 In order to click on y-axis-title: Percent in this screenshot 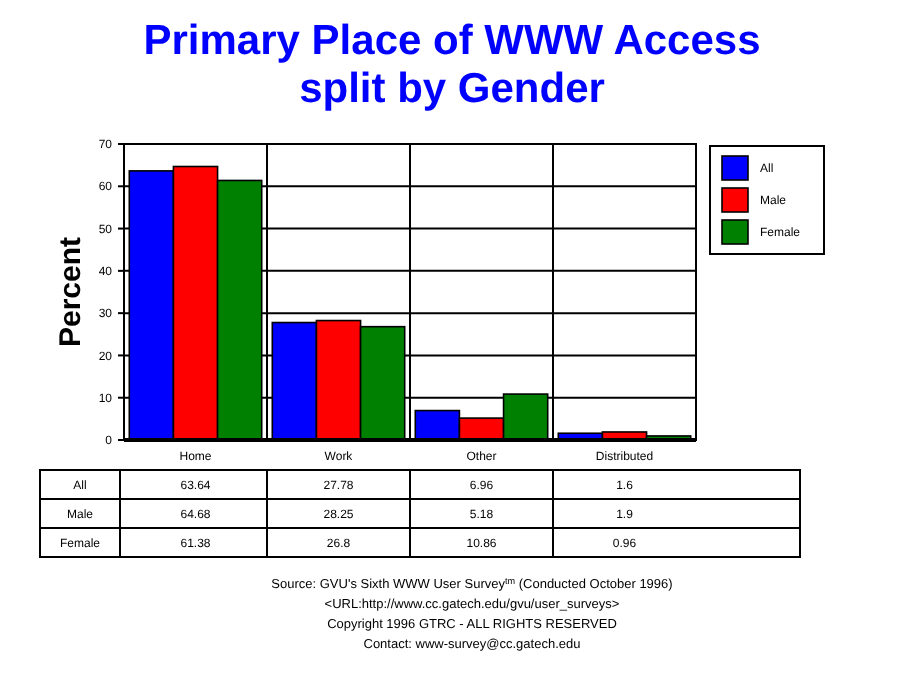, I will do `click(71, 292)`.